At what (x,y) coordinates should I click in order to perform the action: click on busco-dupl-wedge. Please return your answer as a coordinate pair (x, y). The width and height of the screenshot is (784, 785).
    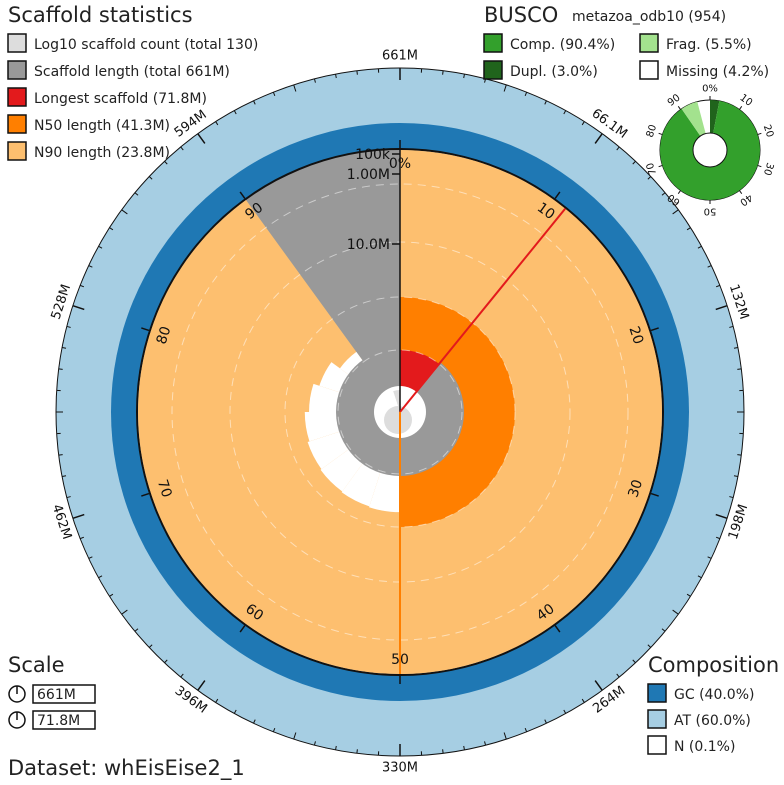
    Looking at the image, I should click on (715, 117).